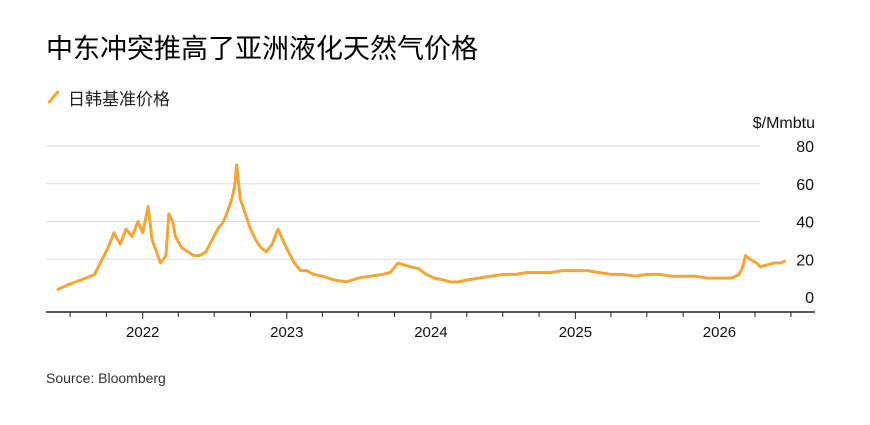 The width and height of the screenshot is (870, 425). What do you see at coordinates (286, 332) in the screenshot?
I see `x-tick-label: 2023` at bounding box center [286, 332].